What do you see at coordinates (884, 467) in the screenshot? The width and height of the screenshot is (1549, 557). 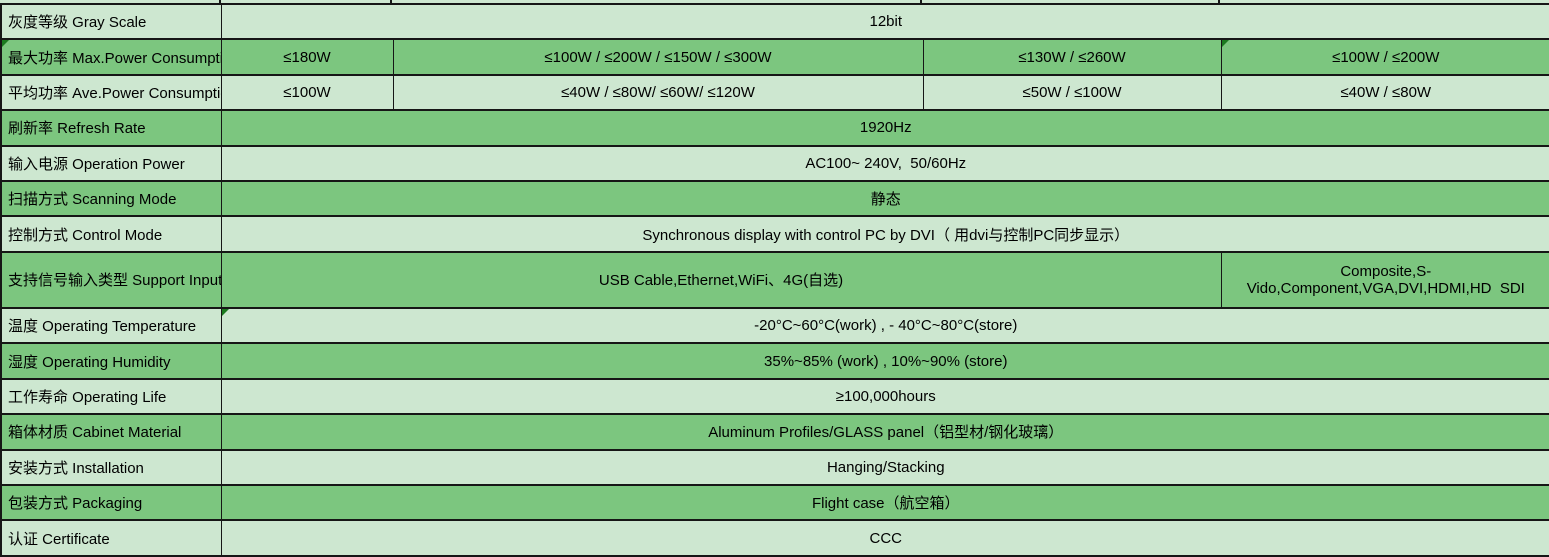 I see `installation-value: Hanging/Stacking` at bounding box center [884, 467].